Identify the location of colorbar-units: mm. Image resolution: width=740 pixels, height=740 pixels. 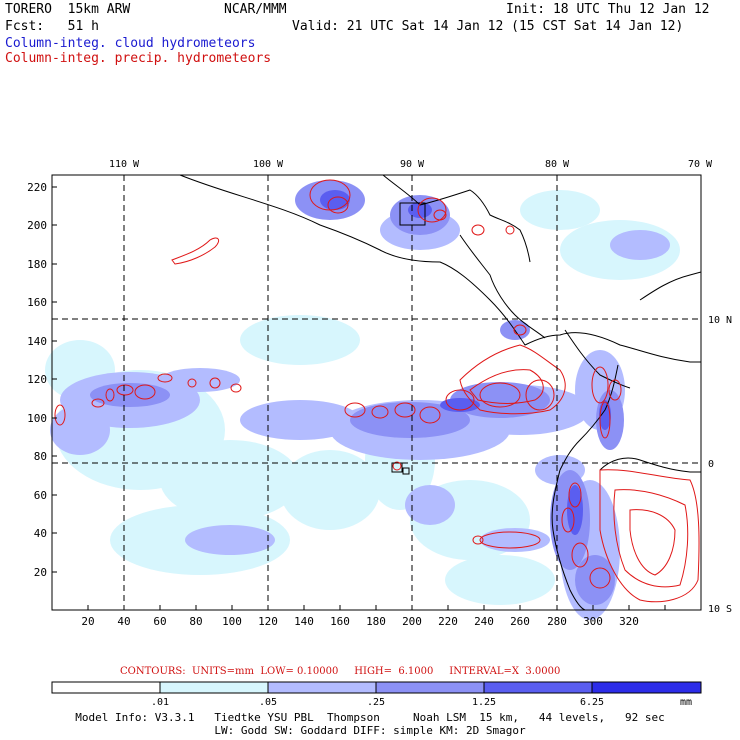
(686, 702).